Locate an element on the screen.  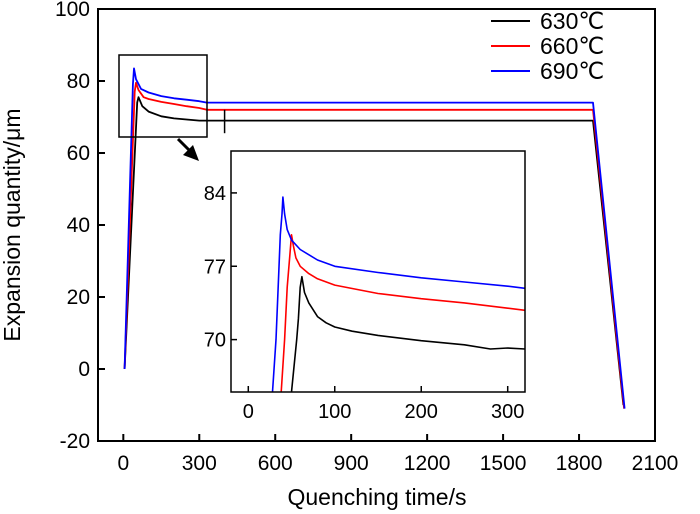
main-y-ticks: -20 0 20 40 60 80 100 is located at coordinates (80, 226).